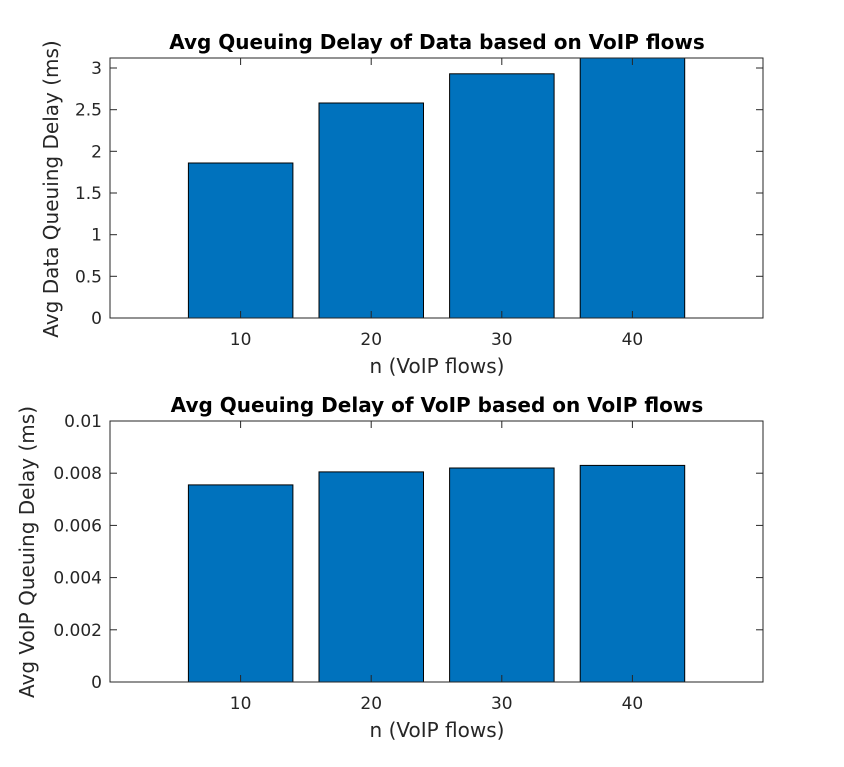 The height and width of the screenshot is (767, 844). What do you see at coordinates (96, 69) in the screenshot?
I see `y-tick-label: 3` at bounding box center [96, 69].